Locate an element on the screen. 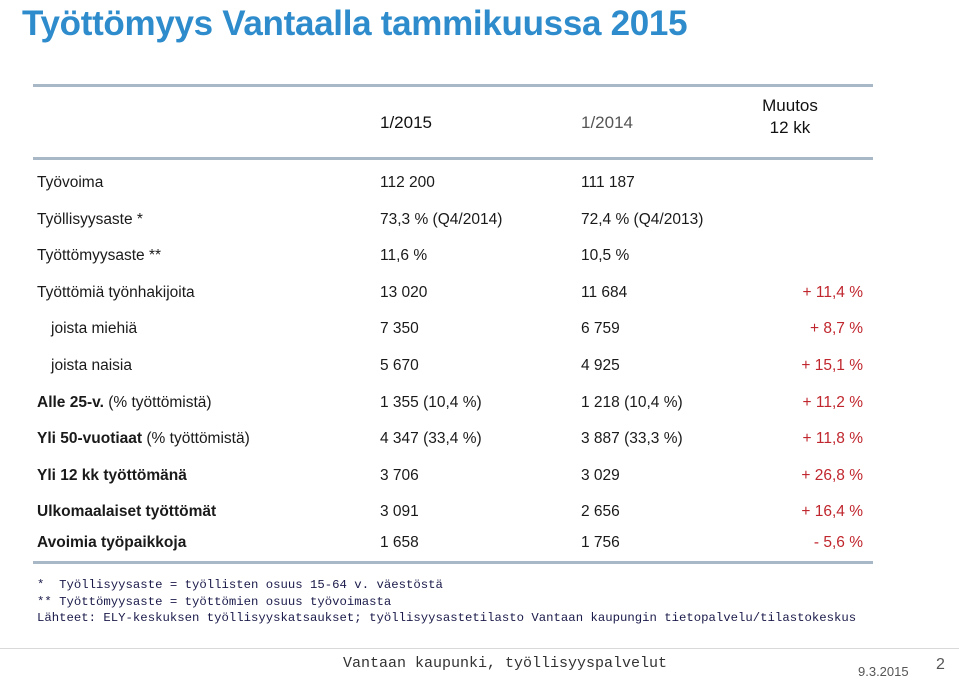  row-label-group: Yli 50-vuotiaat (% työttömistä) is located at coordinates (143, 439).